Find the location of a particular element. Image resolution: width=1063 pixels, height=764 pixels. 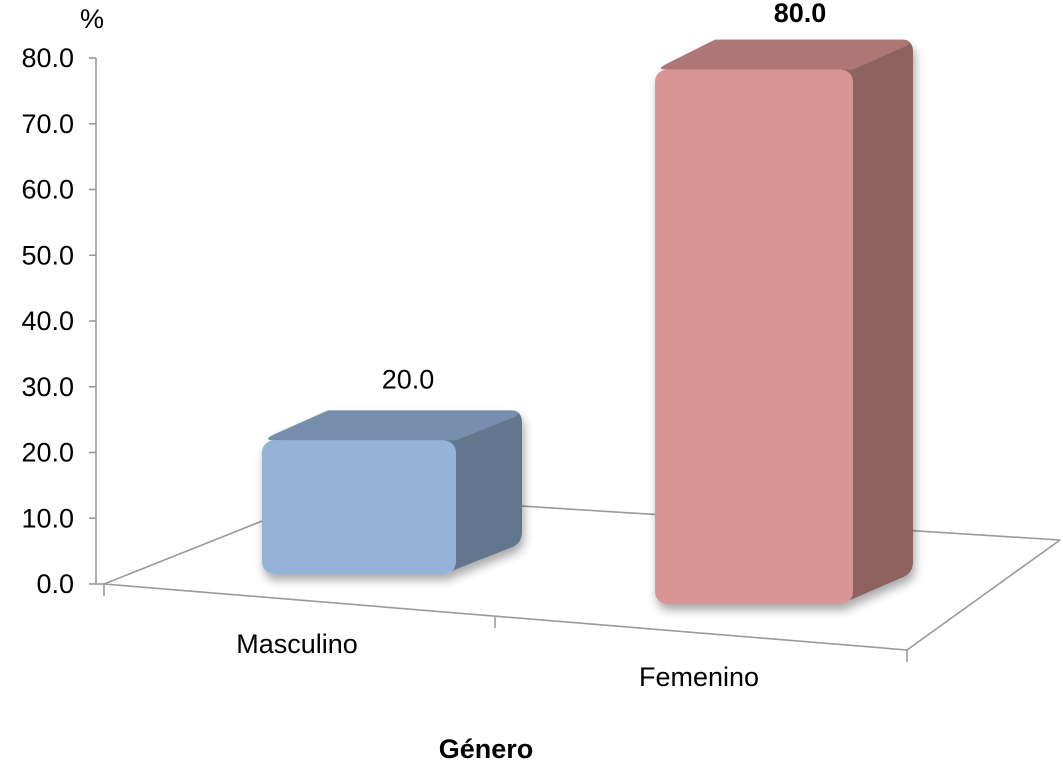

y-tick-label: 70.0 is located at coordinates (47, 124).